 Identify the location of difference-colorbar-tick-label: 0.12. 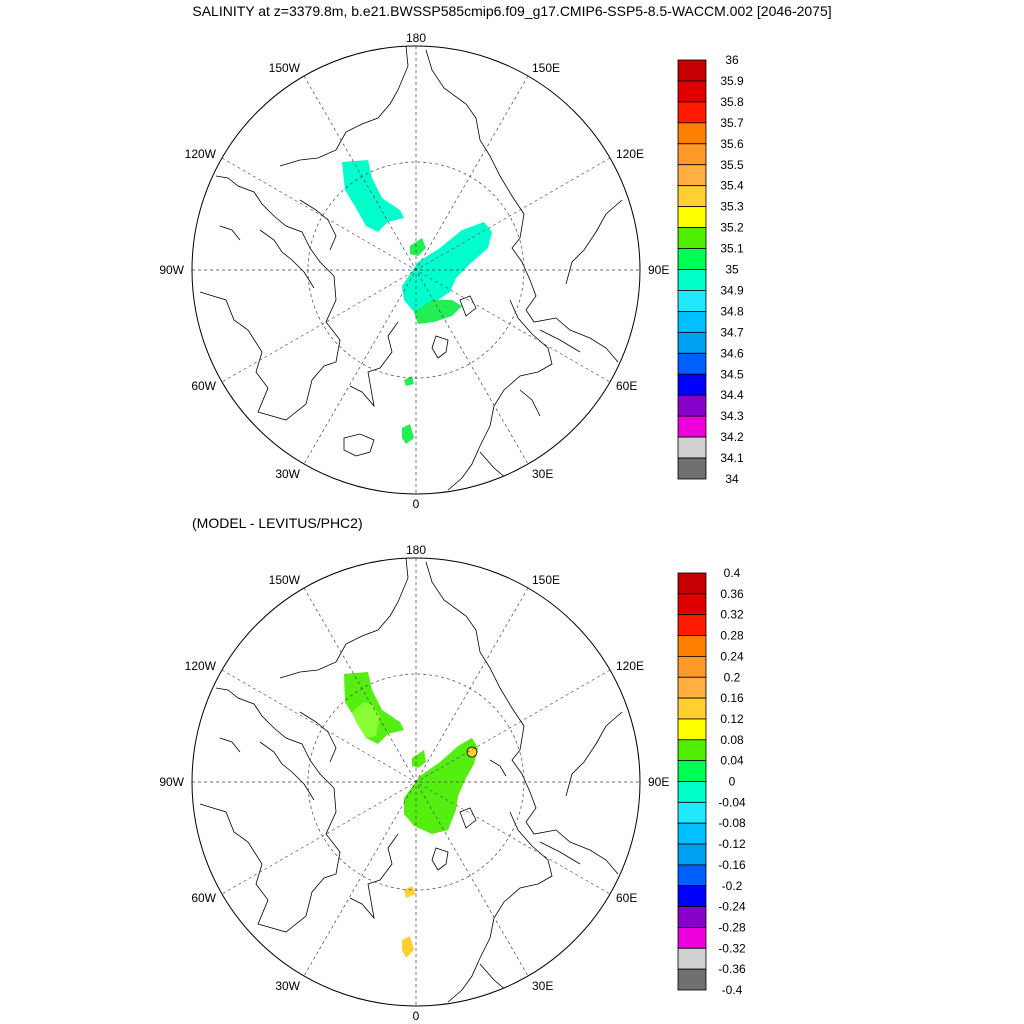
(732, 719).